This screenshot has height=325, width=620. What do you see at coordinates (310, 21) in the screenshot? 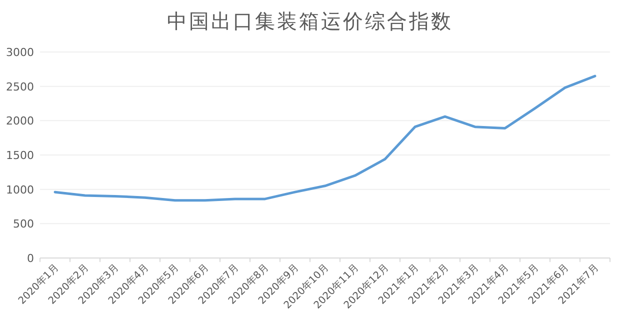
I see `chart-title: 中国出口集装箱运价综合指数` at bounding box center [310, 21].